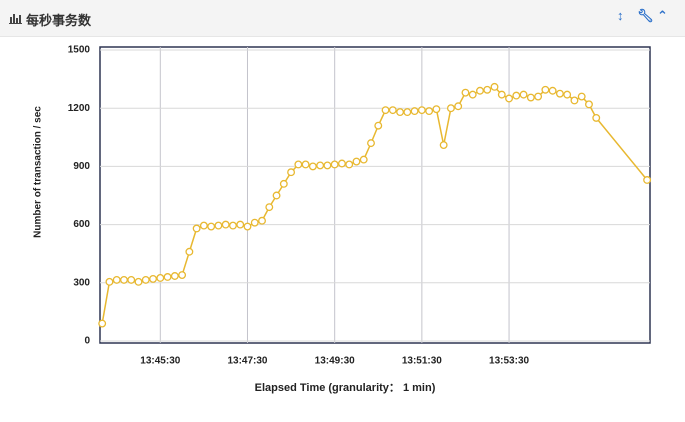 This screenshot has height=422, width=685. Describe the element at coordinates (247, 361) in the screenshot. I see `x-tick-label: 13:47:30` at that location.